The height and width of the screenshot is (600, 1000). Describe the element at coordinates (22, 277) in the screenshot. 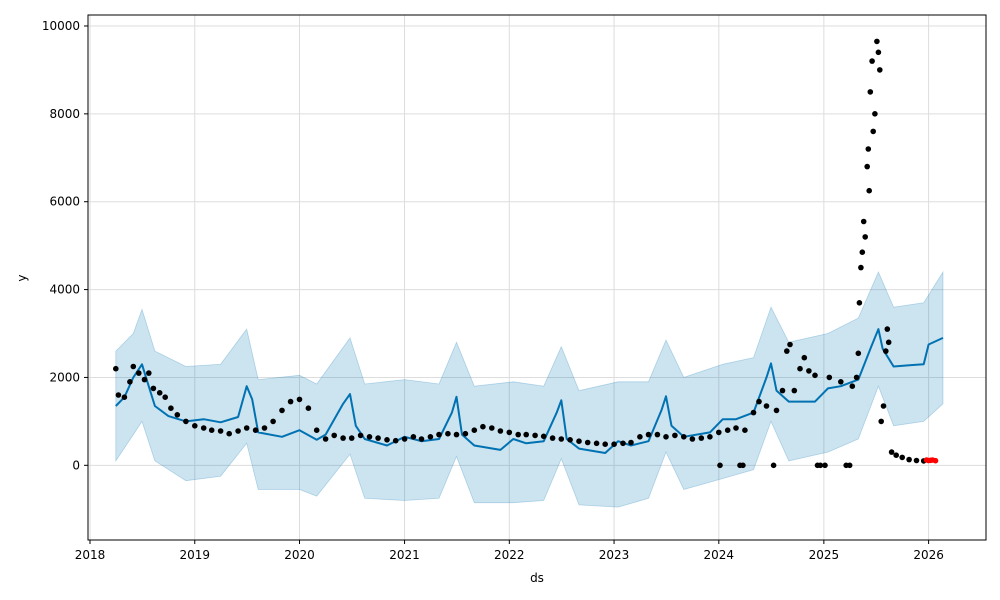

I see `y-axis-label: y` at that location.